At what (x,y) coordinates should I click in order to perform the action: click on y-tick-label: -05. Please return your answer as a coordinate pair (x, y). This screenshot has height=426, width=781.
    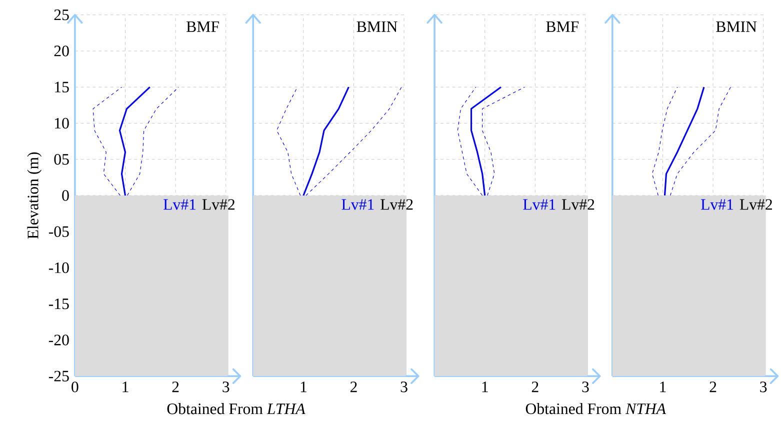
    Looking at the image, I should click on (58, 232).